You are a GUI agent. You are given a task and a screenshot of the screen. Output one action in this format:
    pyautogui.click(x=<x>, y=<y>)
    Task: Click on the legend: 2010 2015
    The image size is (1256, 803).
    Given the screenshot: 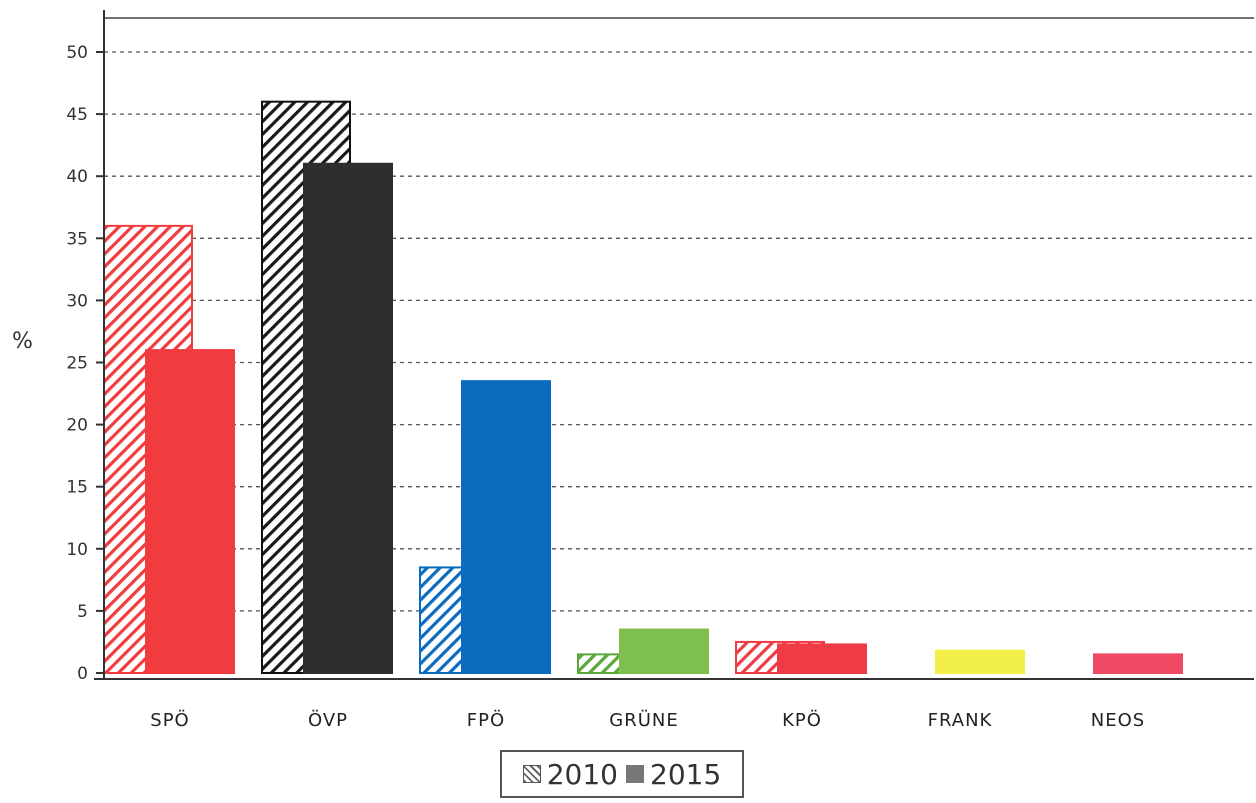 What is the action you would take?
    pyautogui.click(x=622, y=774)
    